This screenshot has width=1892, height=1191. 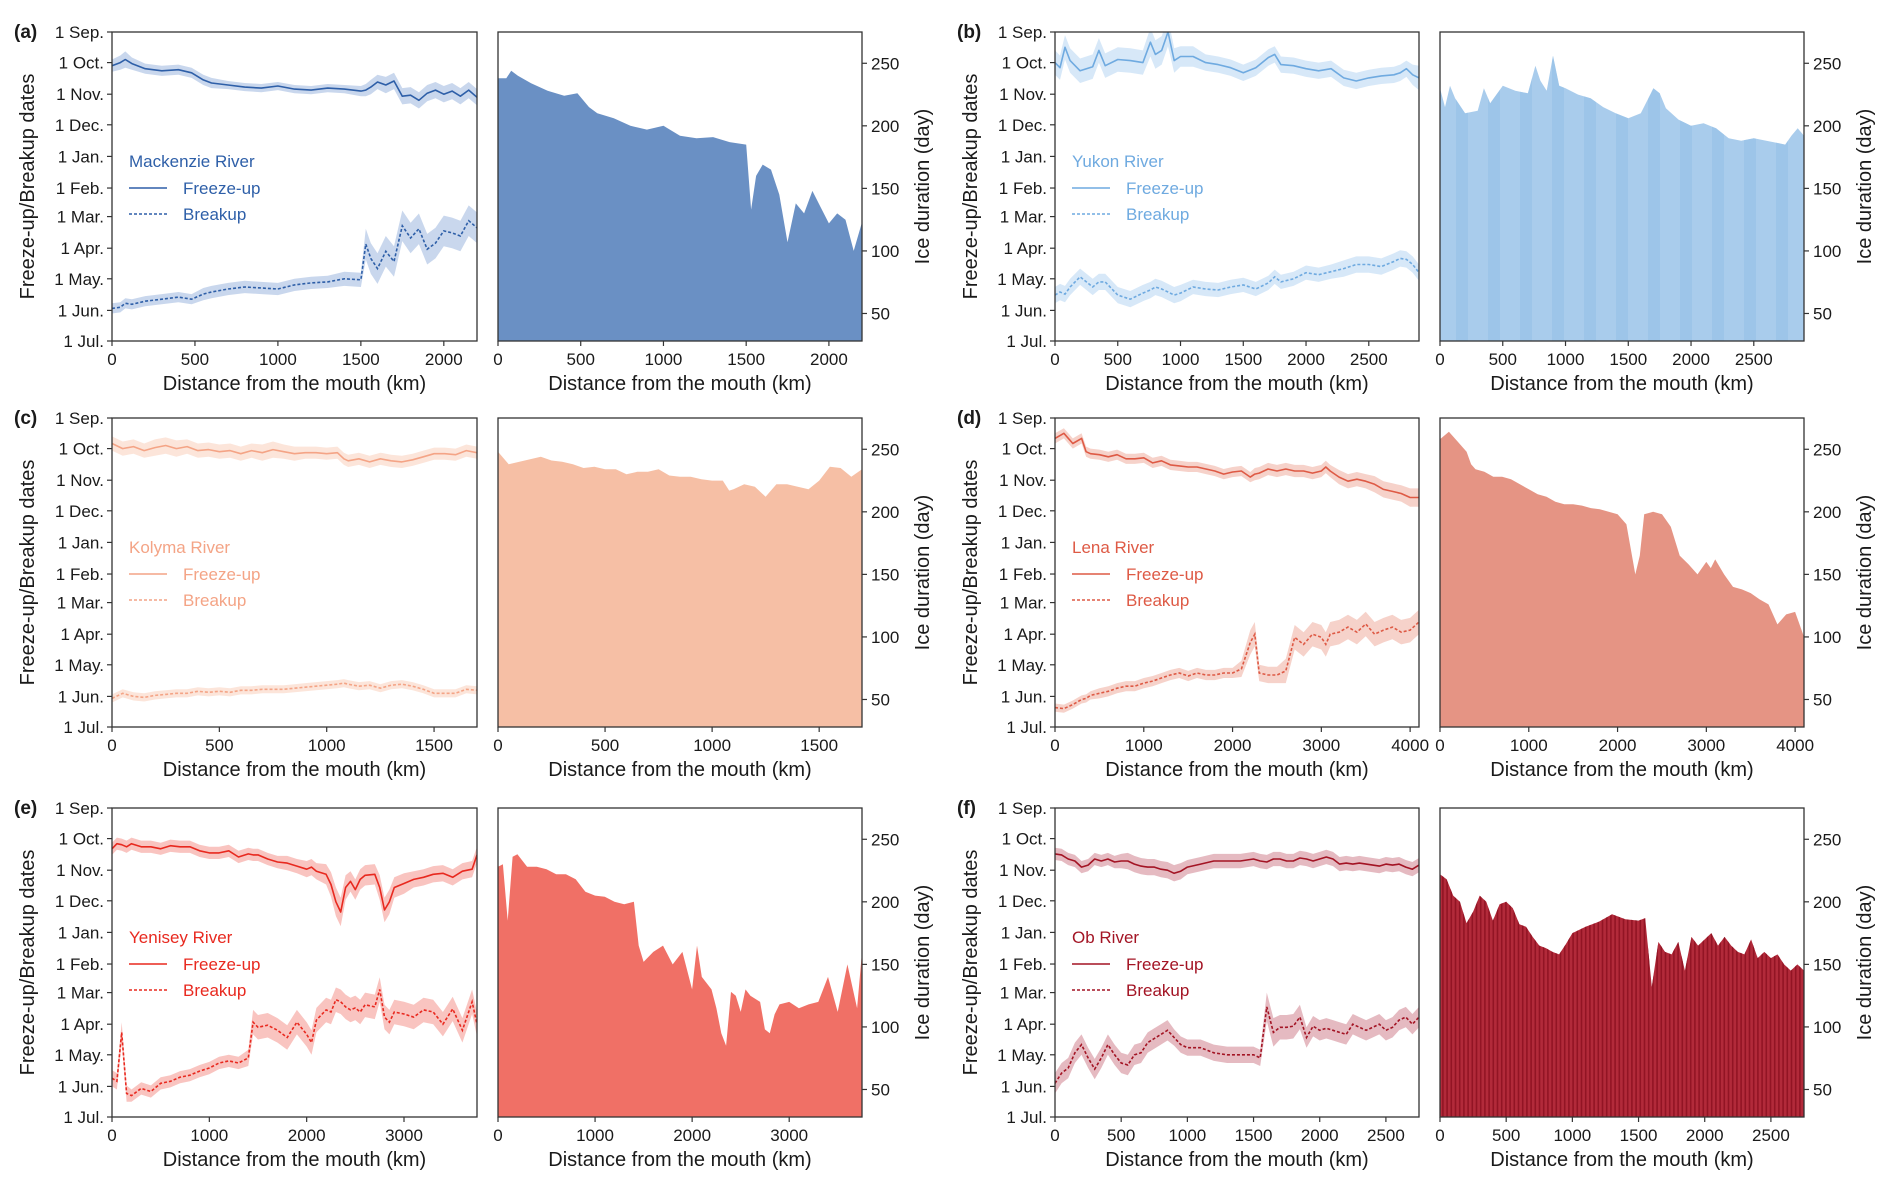 What do you see at coordinates (80, 964) in the screenshot?
I see `date-tick-label: 1 Feb.` at bounding box center [80, 964].